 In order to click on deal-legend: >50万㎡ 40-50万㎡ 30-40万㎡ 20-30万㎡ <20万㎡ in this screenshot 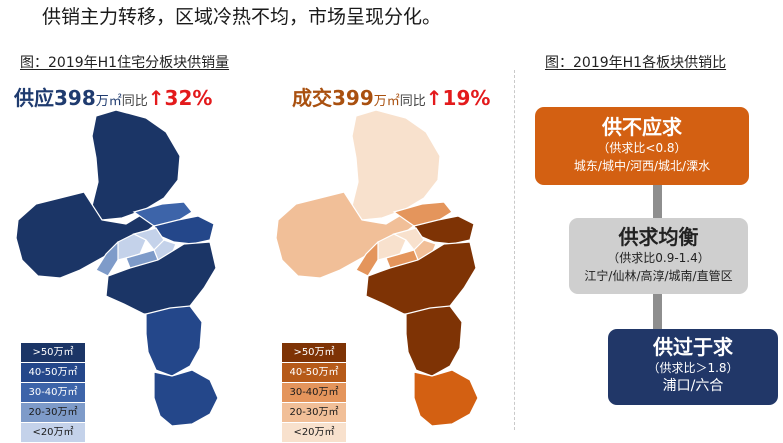, I will do `click(314, 393)`.